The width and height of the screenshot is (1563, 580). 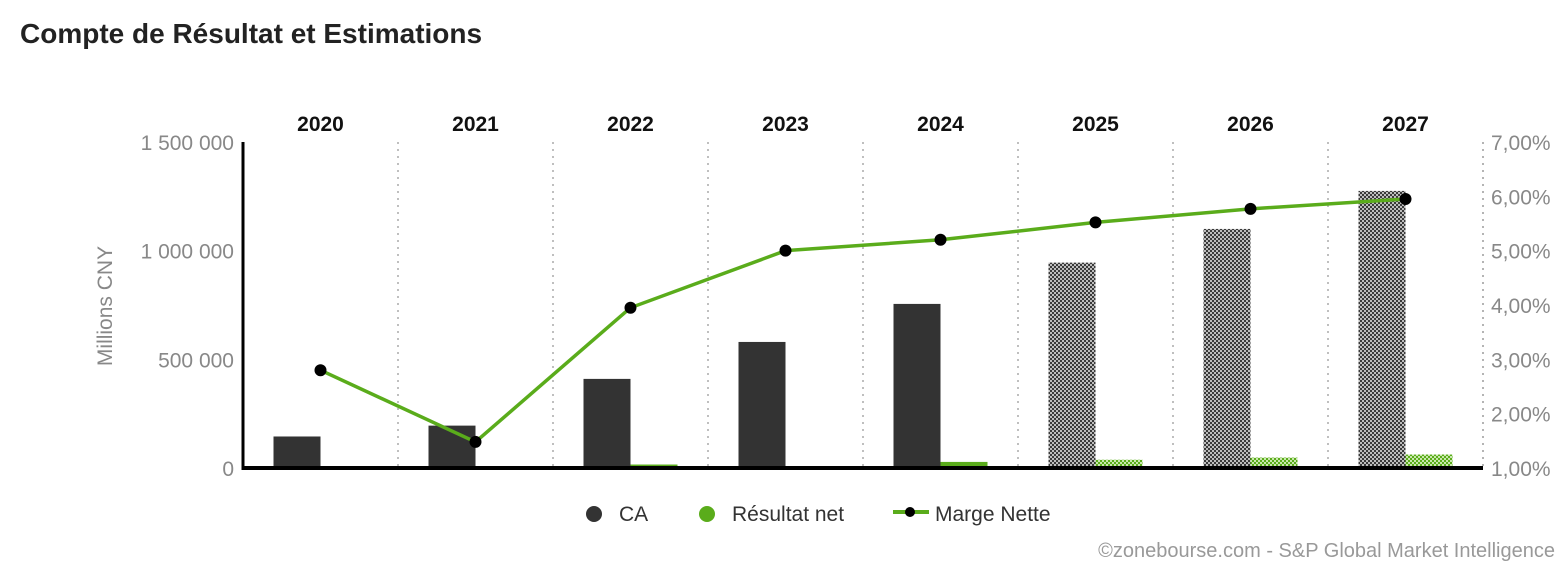 I want to click on category-label: 2021, so click(x=475, y=124).